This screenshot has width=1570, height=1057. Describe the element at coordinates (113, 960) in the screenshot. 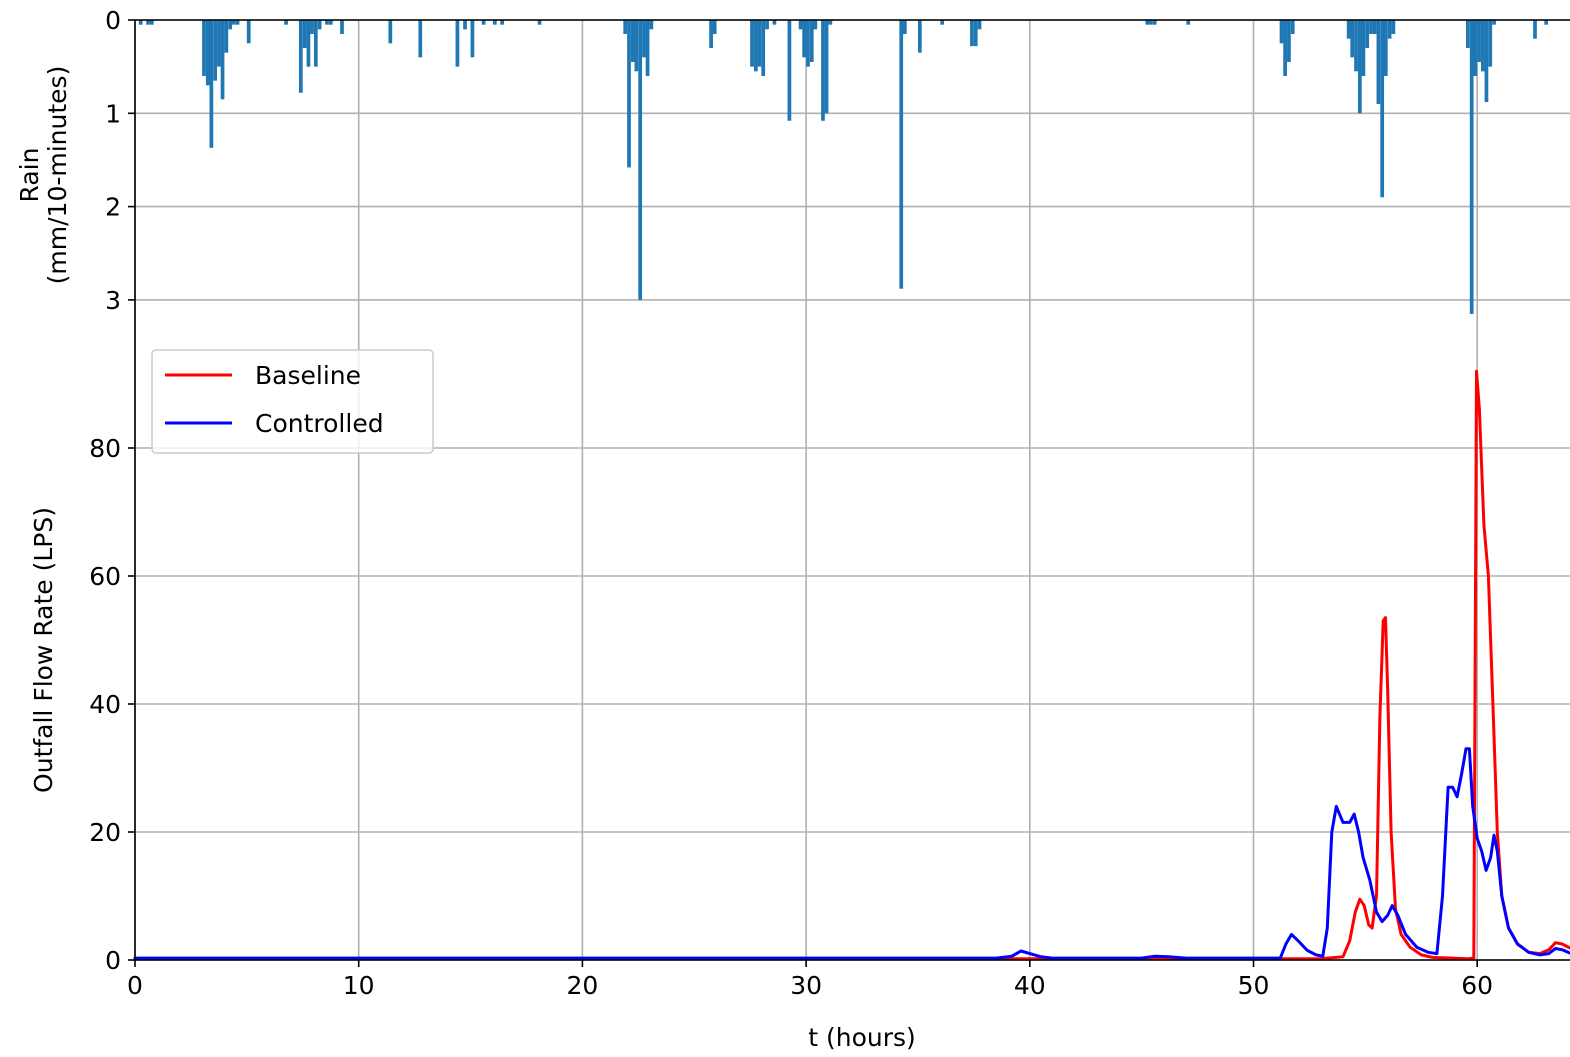

I see `flow-y-tick-label: 0` at that location.